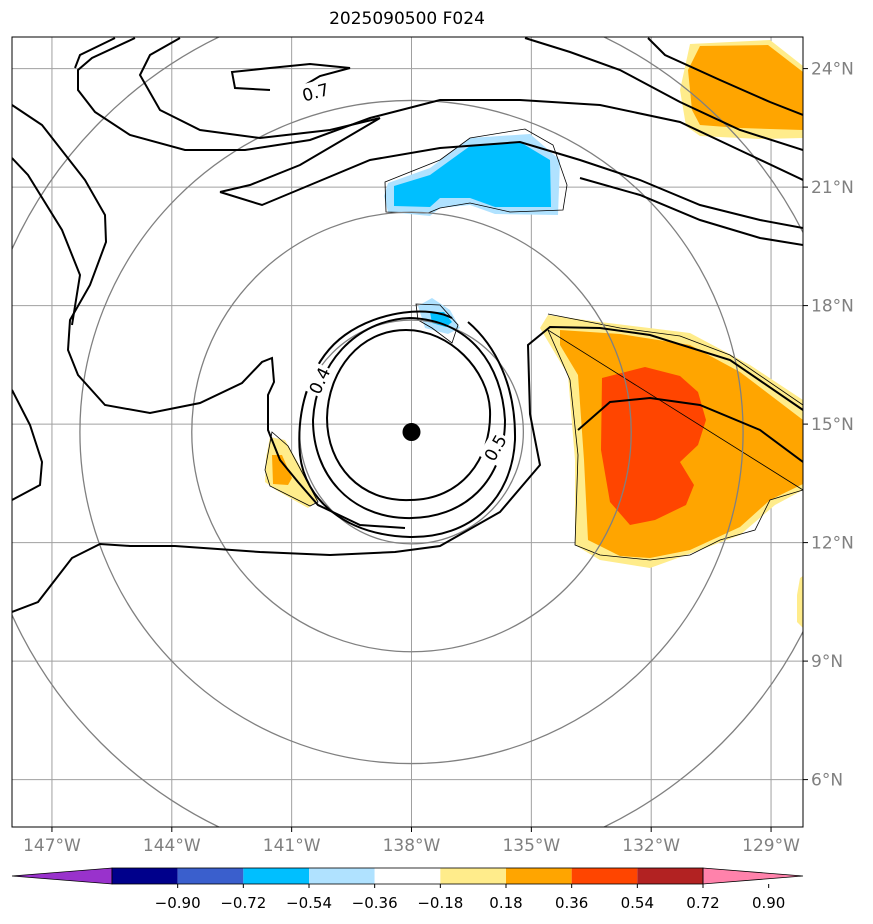 The width and height of the screenshot is (873, 924). Describe the element at coordinates (771, 846) in the screenshot. I see `x-tick-label: 129°W` at that location.